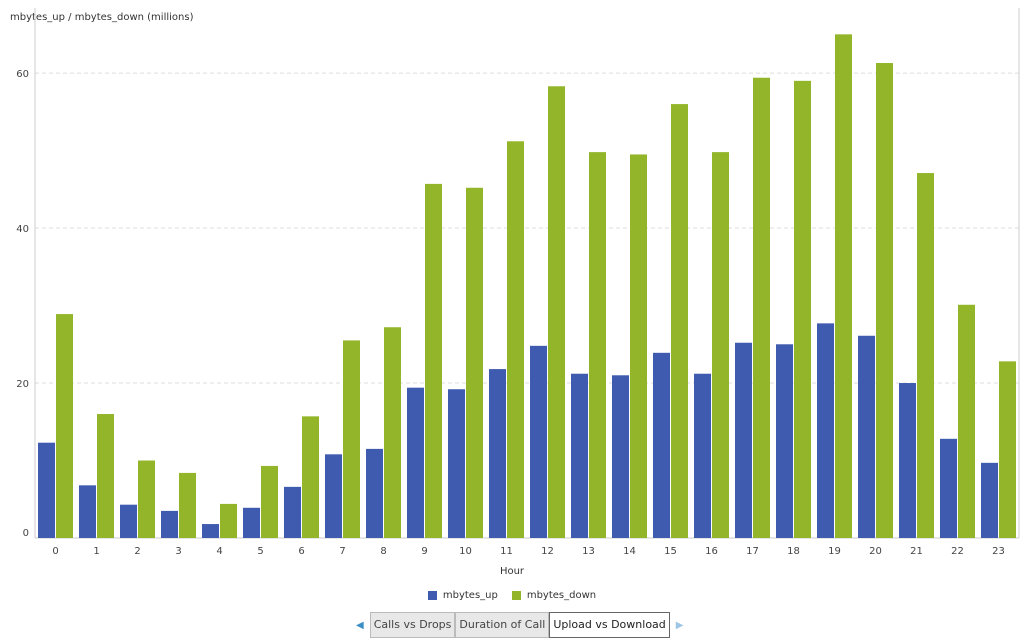 The height and width of the screenshot is (642, 1024). Describe the element at coordinates (470, 595) in the screenshot. I see `legend-label: mbytes_up` at that location.